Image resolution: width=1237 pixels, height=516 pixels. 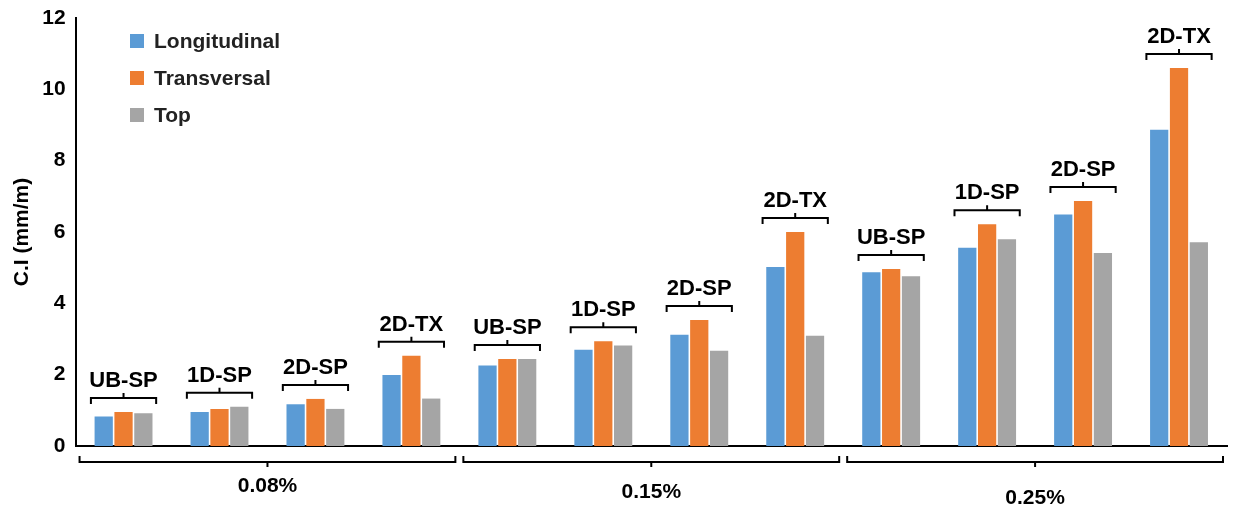 What do you see at coordinates (216, 40) in the screenshot?
I see `legend-label: Longitudinal` at bounding box center [216, 40].